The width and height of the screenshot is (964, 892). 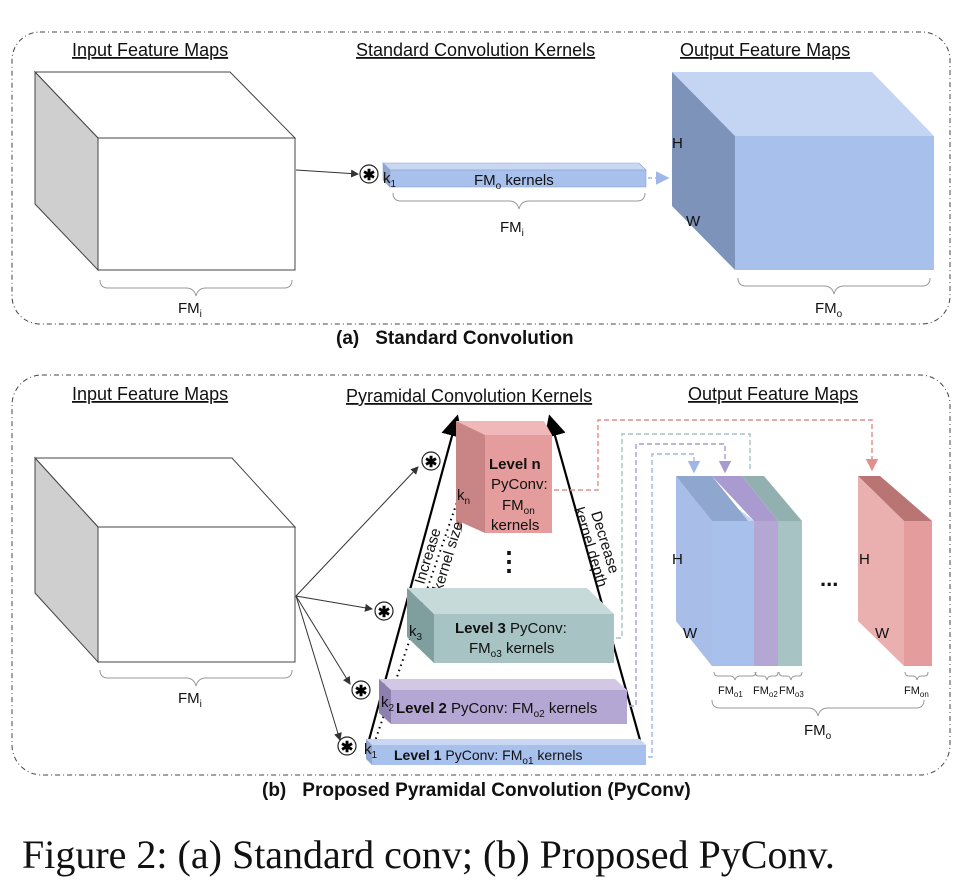 I want to click on fan-out-arrows, so click(x=357, y=603).